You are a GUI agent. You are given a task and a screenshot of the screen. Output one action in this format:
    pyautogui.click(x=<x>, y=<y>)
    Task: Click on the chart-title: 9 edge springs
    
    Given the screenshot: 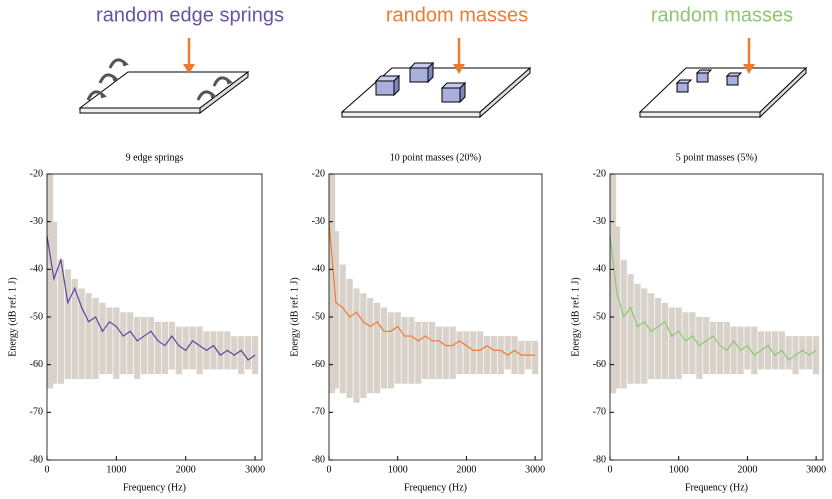 What is the action you would take?
    pyautogui.click(x=155, y=157)
    